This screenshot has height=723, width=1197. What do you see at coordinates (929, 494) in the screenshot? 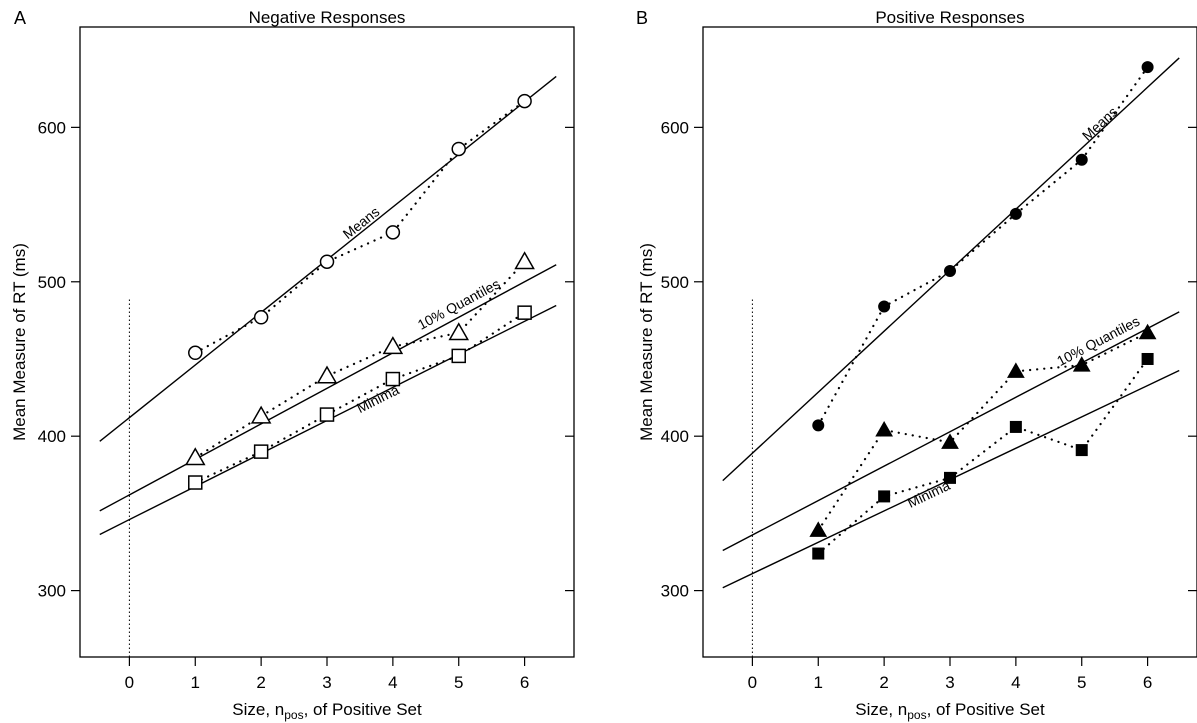
I see `series-label: Minima` at bounding box center [929, 494].